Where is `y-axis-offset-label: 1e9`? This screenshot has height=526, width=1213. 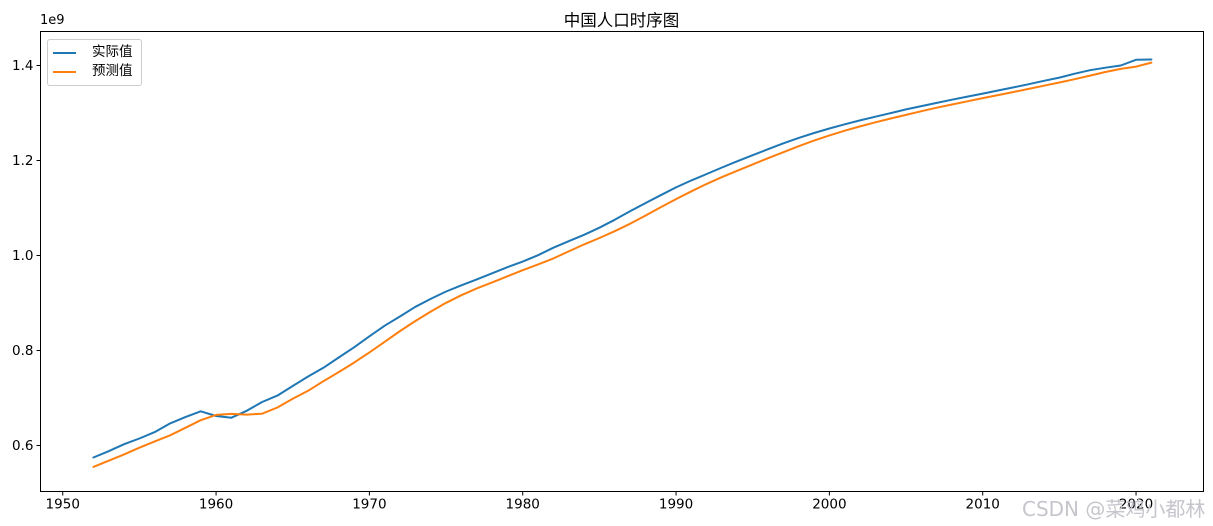 y-axis-offset-label: 1e9 is located at coordinates (52, 20).